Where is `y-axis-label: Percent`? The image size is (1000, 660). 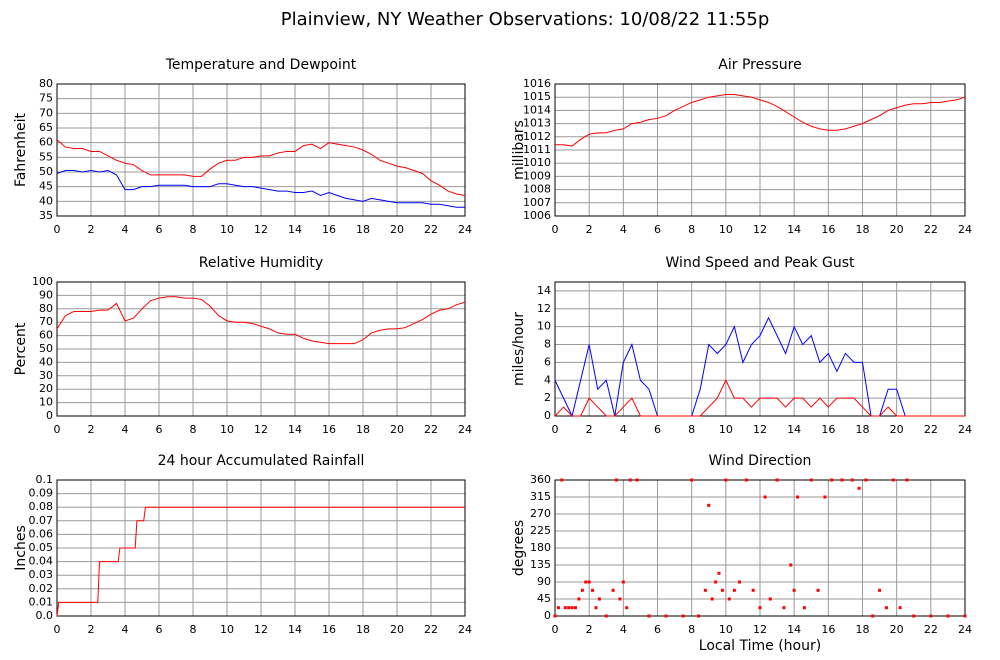 y-axis-label: Percent is located at coordinates (21, 348).